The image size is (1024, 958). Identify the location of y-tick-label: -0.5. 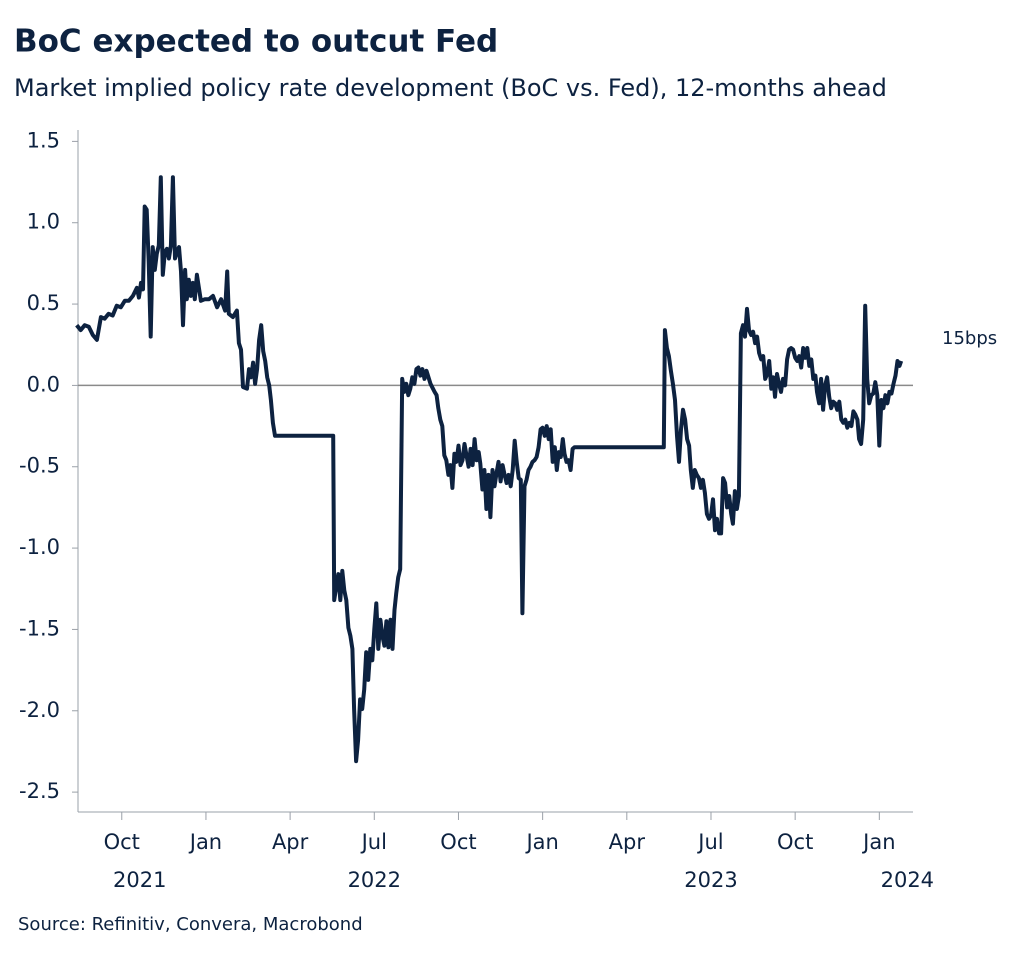
(39, 466).